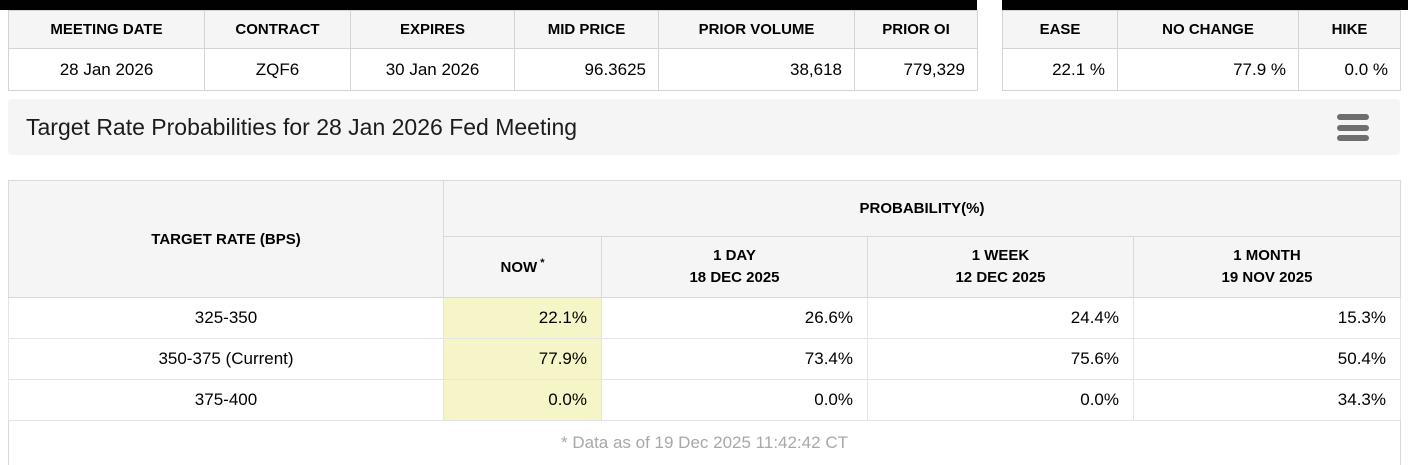 This screenshot has width=1408, height=465. I want to click on target-rate-cell: 350-375 (Current), so click(226, 359).